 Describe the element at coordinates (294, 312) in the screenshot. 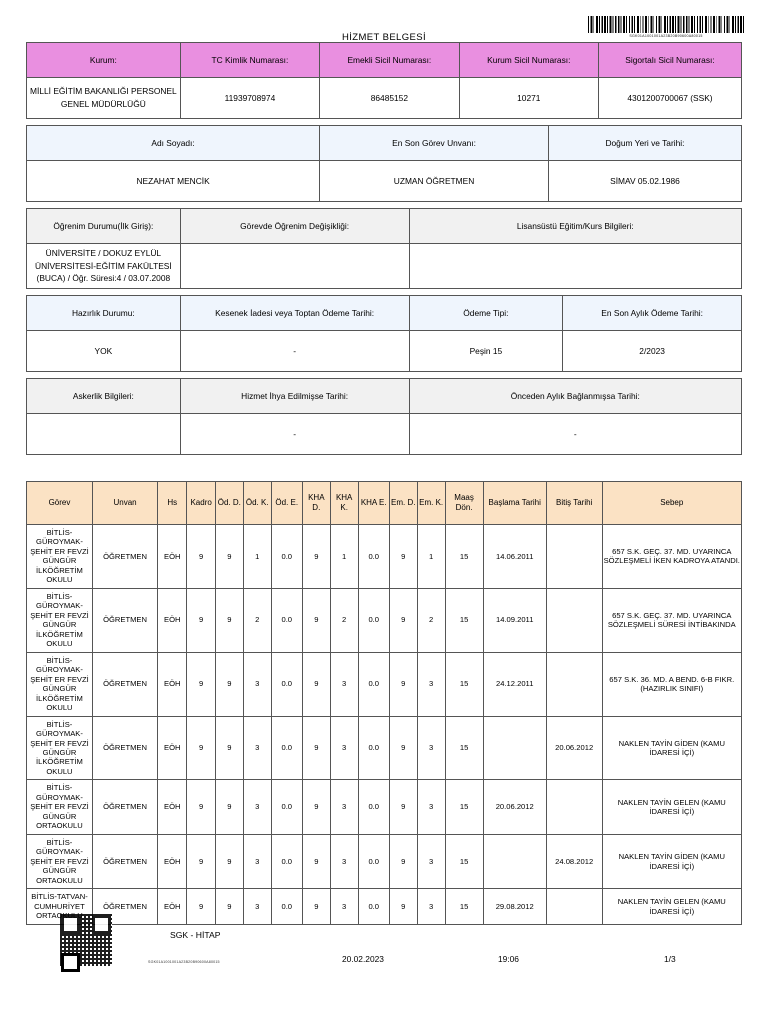

I see `label-kesenek-iadesi: Kesenek İadesi veya Toptan Ödeme Tarihi:` at that location.